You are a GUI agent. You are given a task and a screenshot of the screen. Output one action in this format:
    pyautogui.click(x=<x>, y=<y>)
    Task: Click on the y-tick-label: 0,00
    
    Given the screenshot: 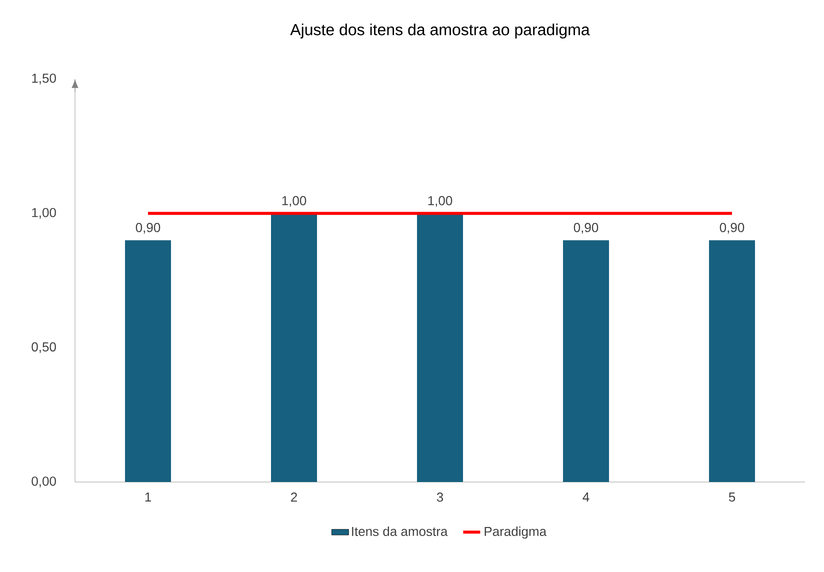 What is the action you would take?
    pyautogui.click(x=44, y=482)
    